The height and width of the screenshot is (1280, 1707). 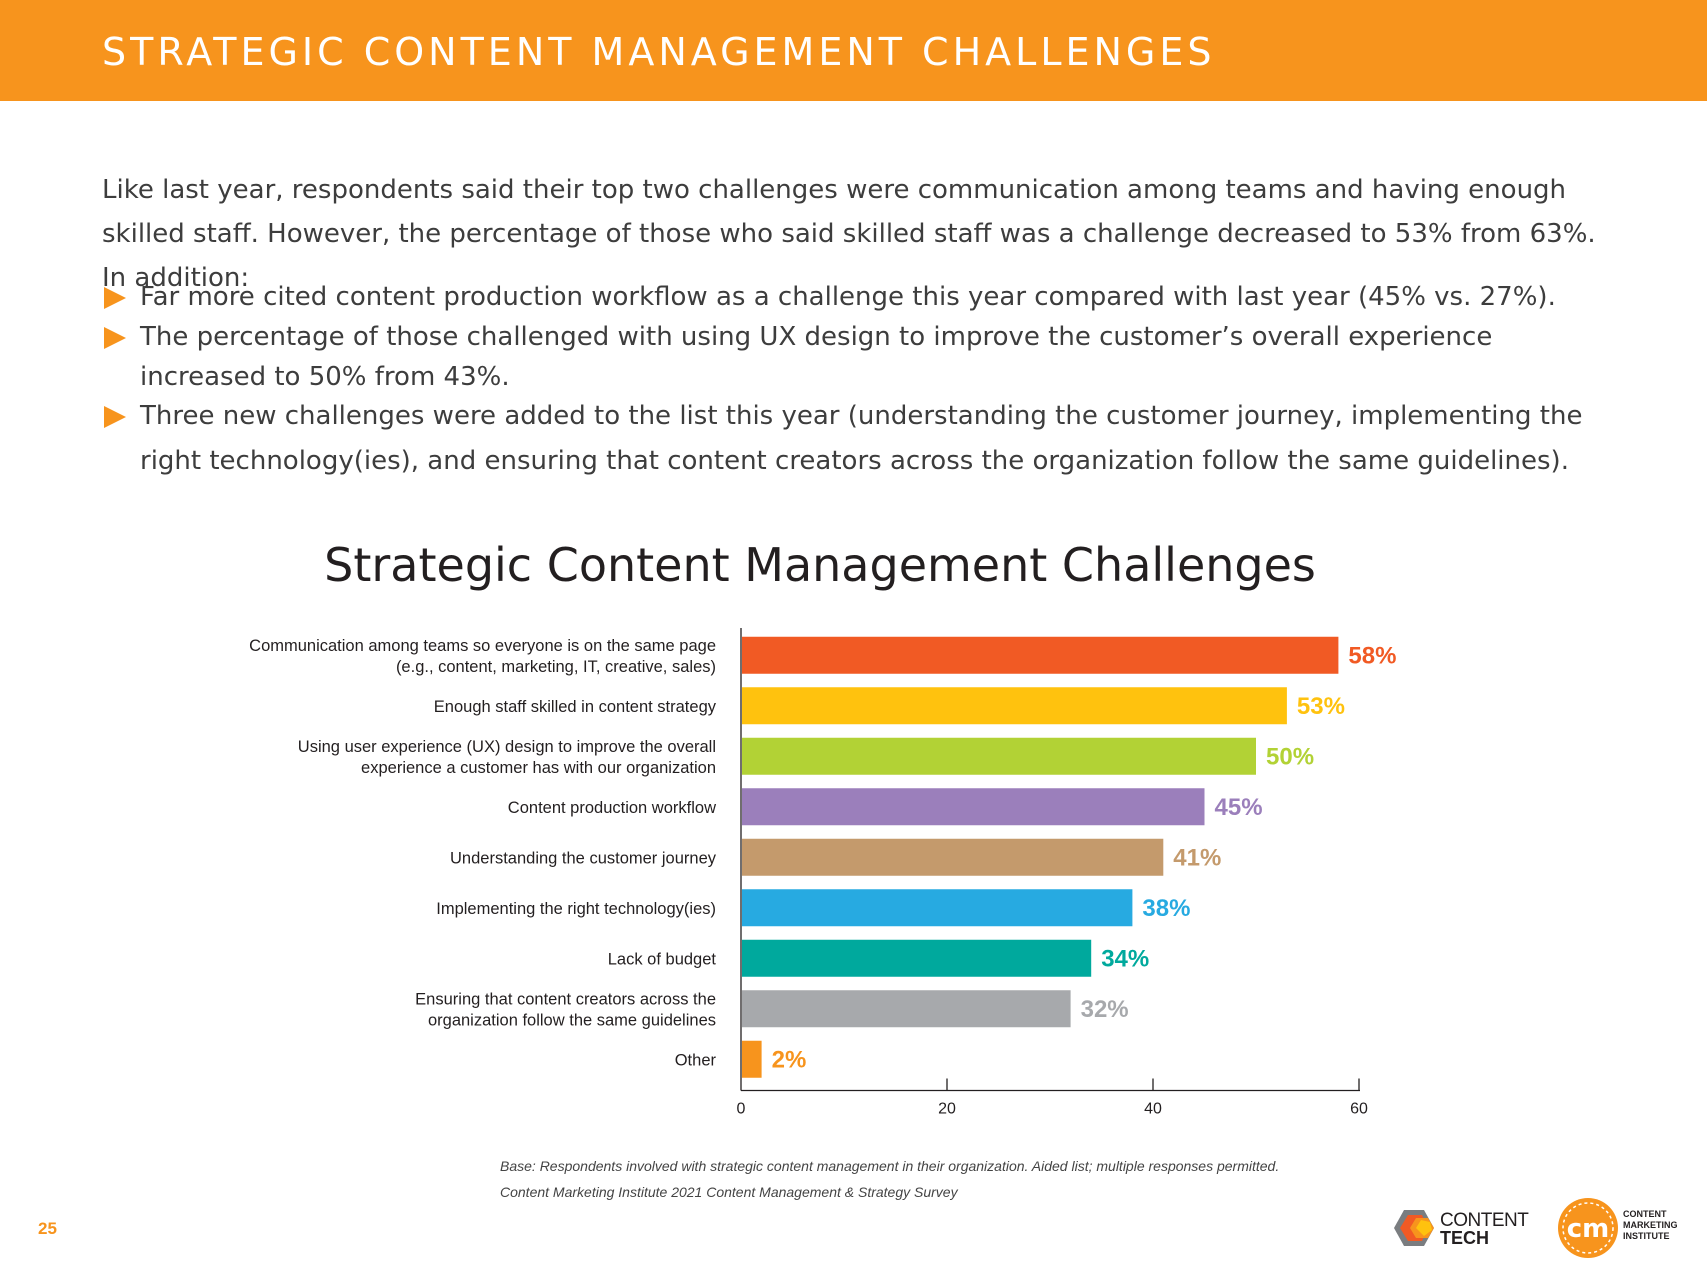 I want to click on header-bar: STRATEGIC CONTENT MANAGEMENT CHALLENGES, so click(x=853, y=50).